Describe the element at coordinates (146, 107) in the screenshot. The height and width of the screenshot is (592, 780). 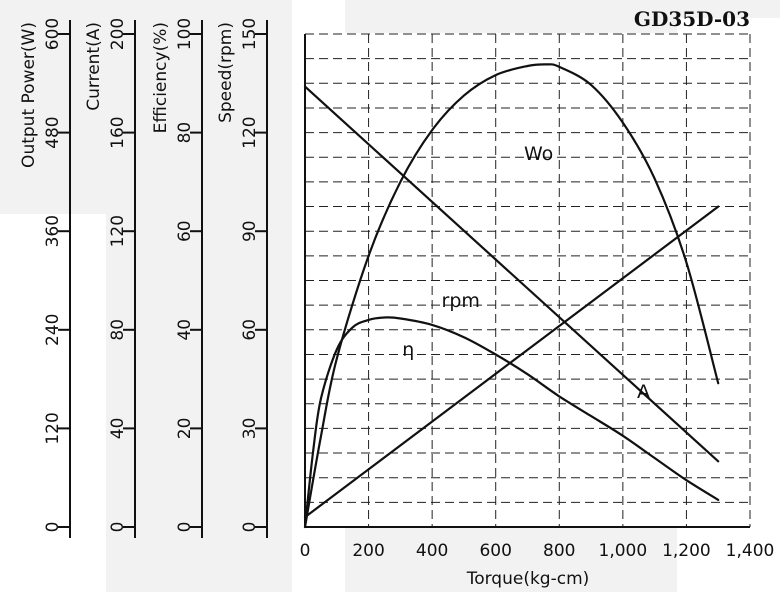
I see `bg-panel-upper-left` at that location.